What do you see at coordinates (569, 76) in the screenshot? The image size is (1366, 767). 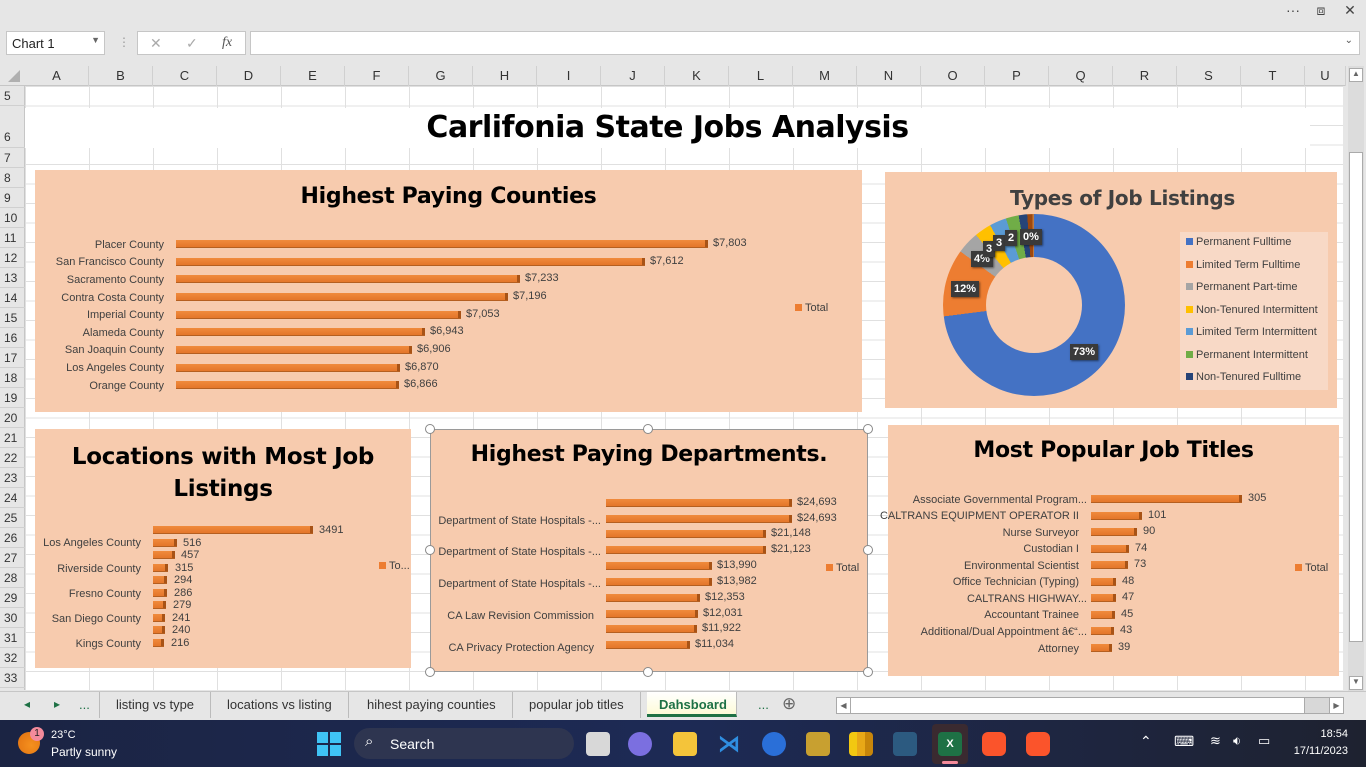 I see `column-header: I` at bounding box center [569, 76].